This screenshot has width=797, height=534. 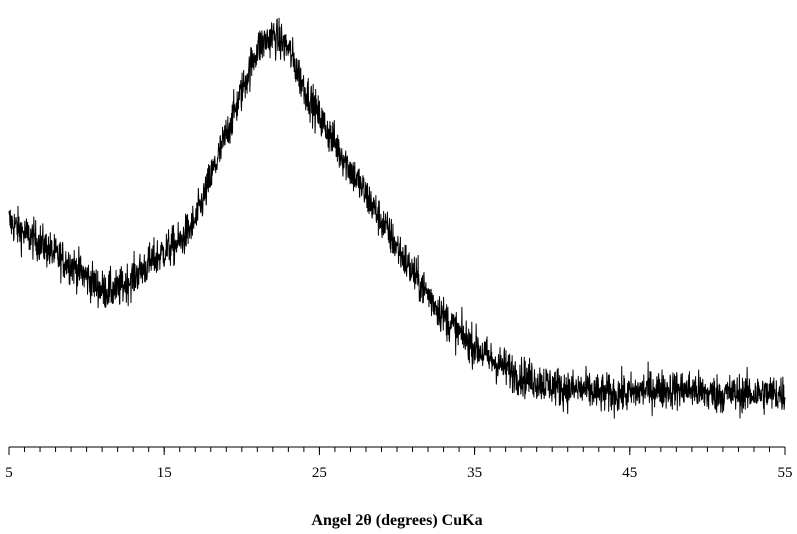 I want to click on x-major-ticks, so click(x=397, y=451).